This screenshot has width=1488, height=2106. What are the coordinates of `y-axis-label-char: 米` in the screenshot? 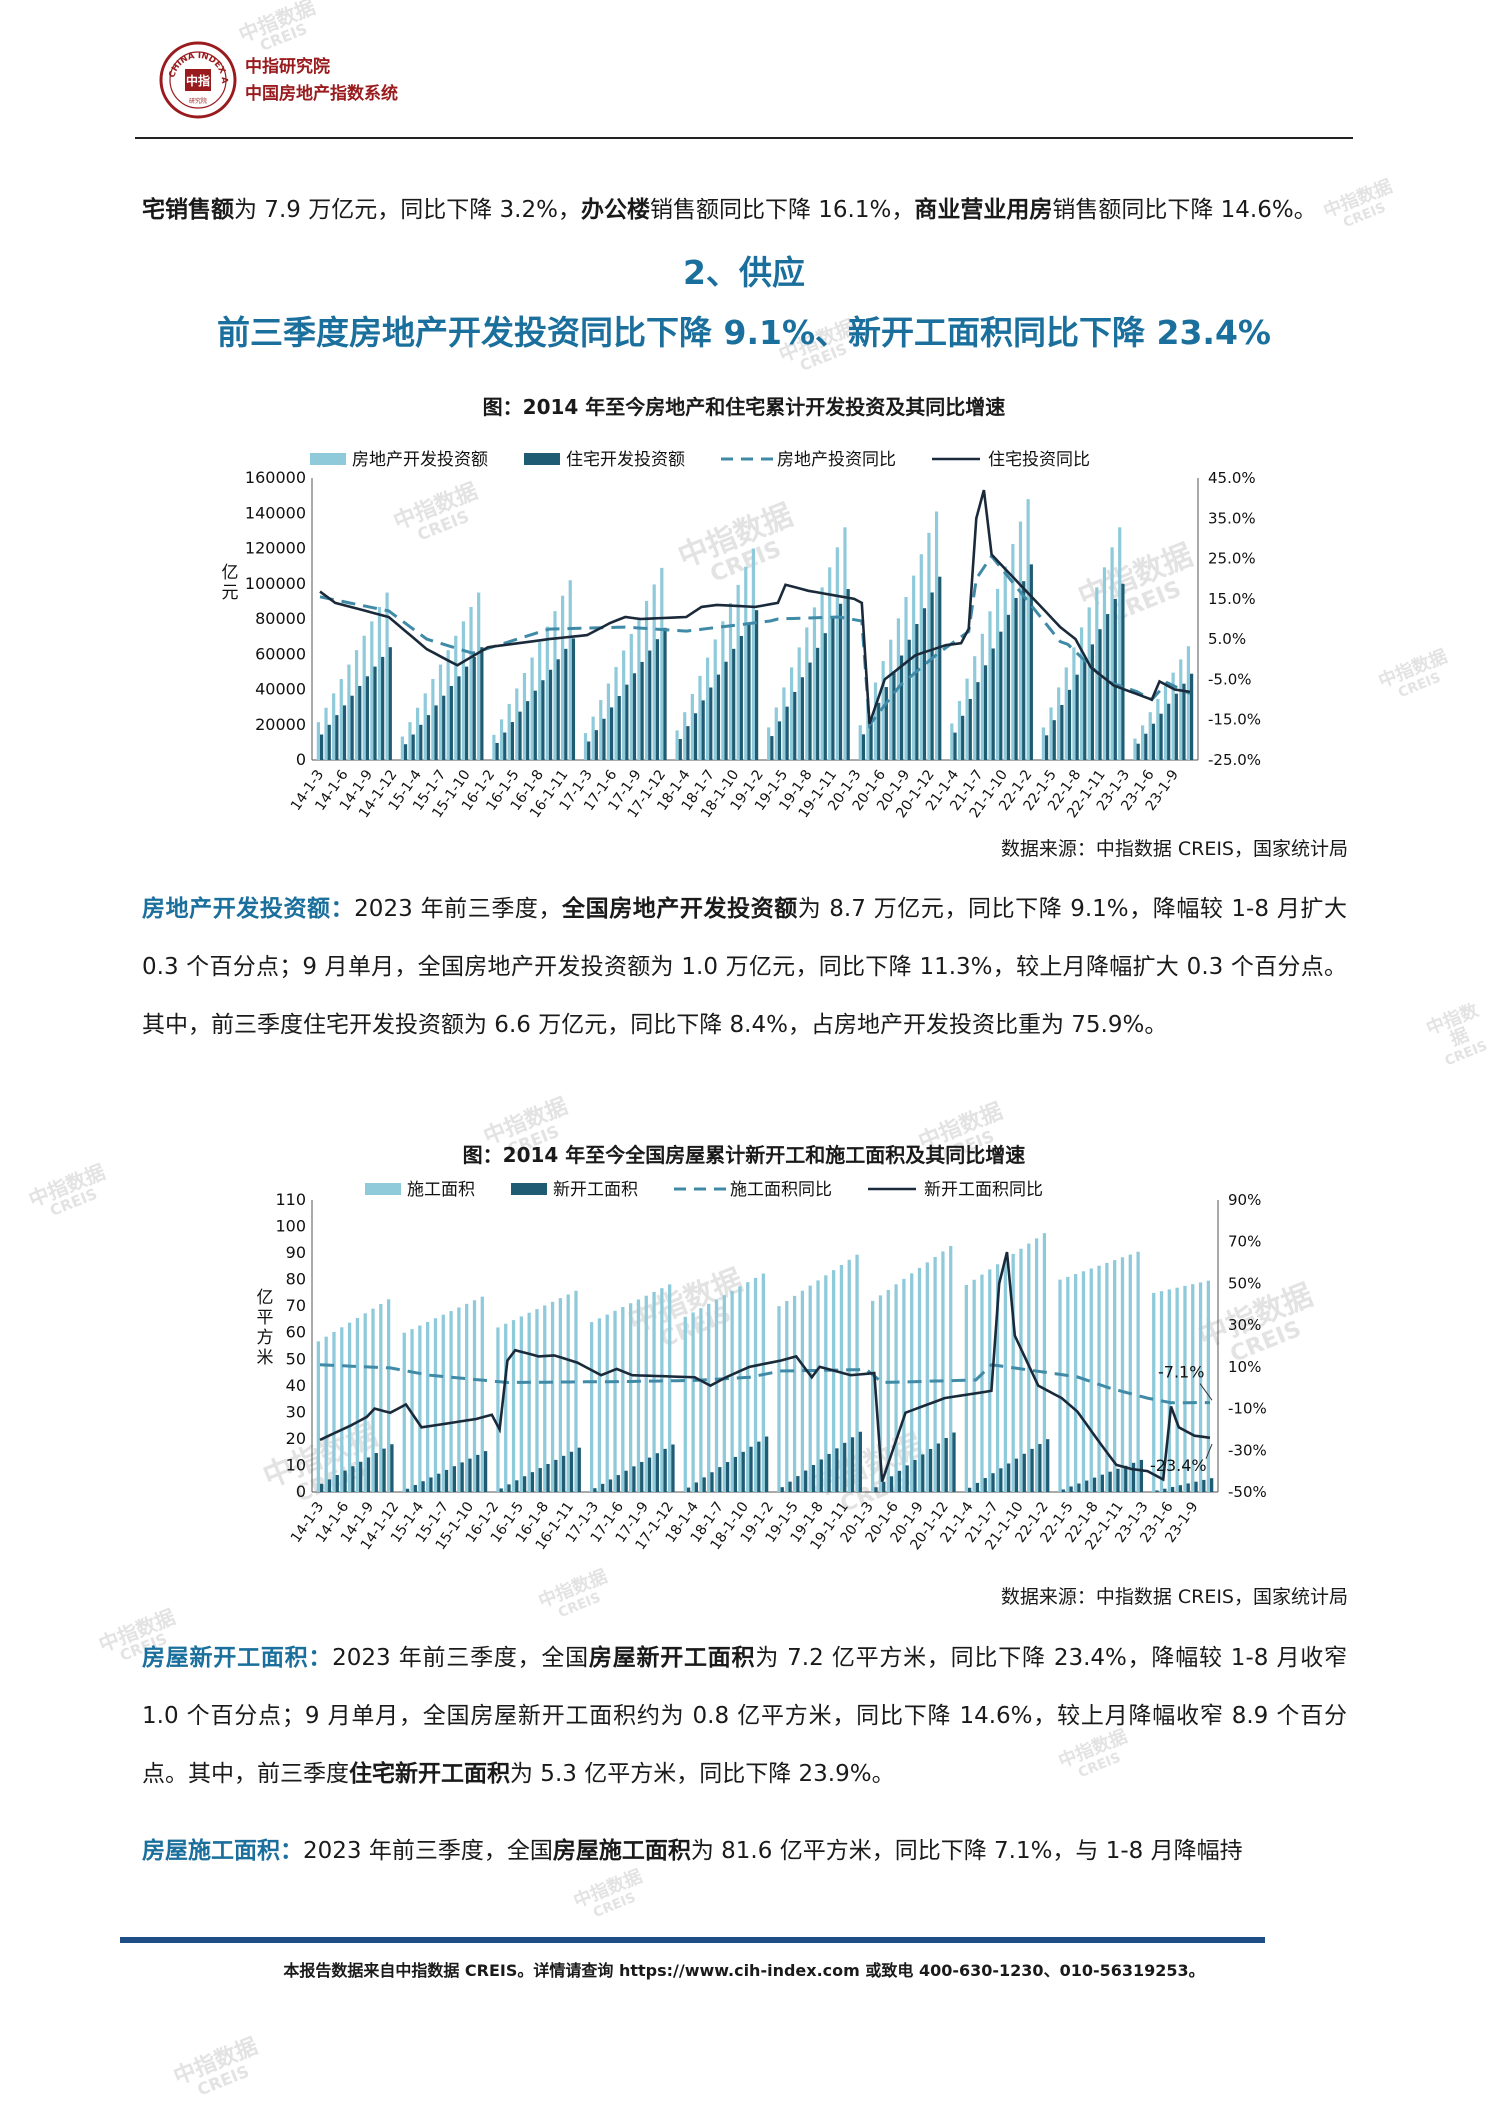 It's located at (265, 1358).